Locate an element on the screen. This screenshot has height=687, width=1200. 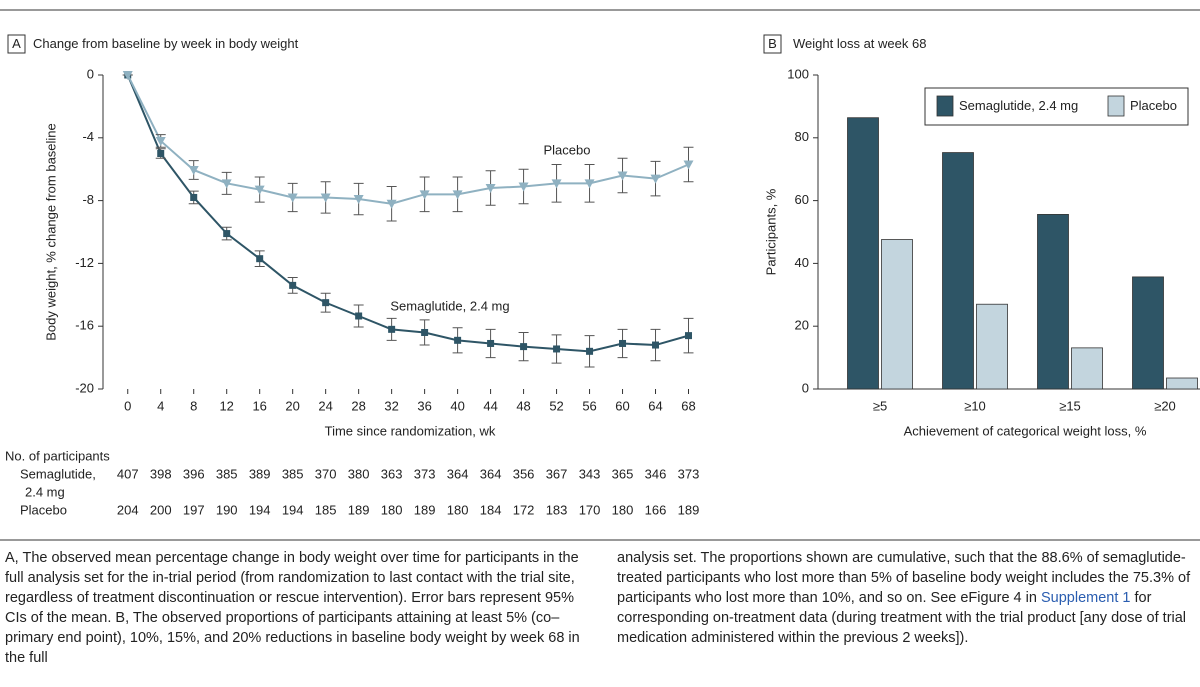
table-cell: 343 is located at coordinates (590, 473).